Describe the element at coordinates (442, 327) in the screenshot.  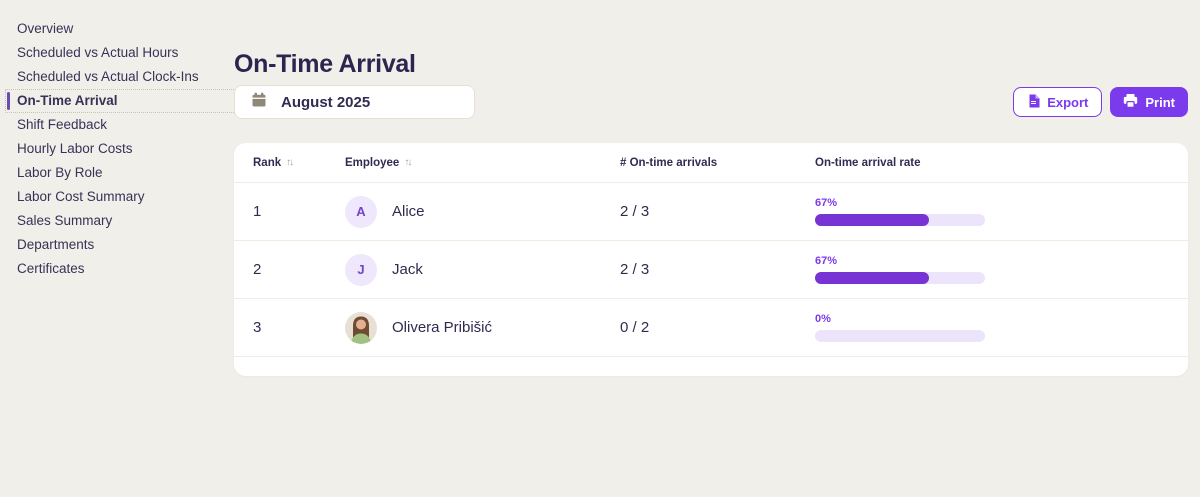
I see `employee-name: Olivera Pribišić` at that location.